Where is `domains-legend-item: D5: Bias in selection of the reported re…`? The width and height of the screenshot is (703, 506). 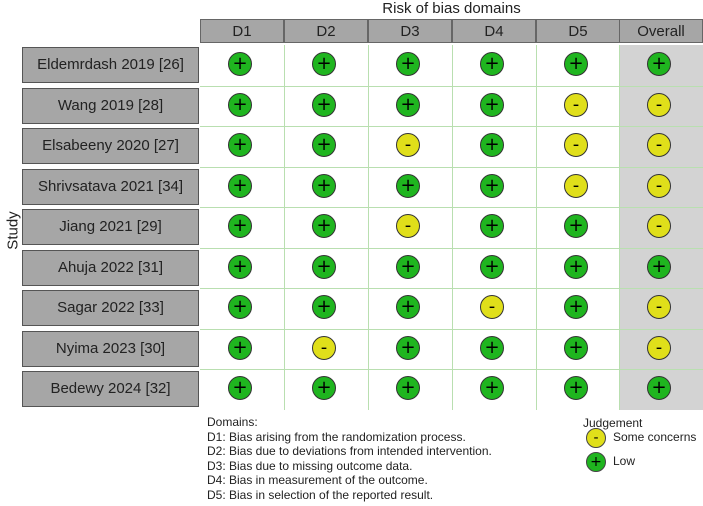 domains-legend-item: D5: Bias in selection of the reported re… is located at coordinates (320, 494).